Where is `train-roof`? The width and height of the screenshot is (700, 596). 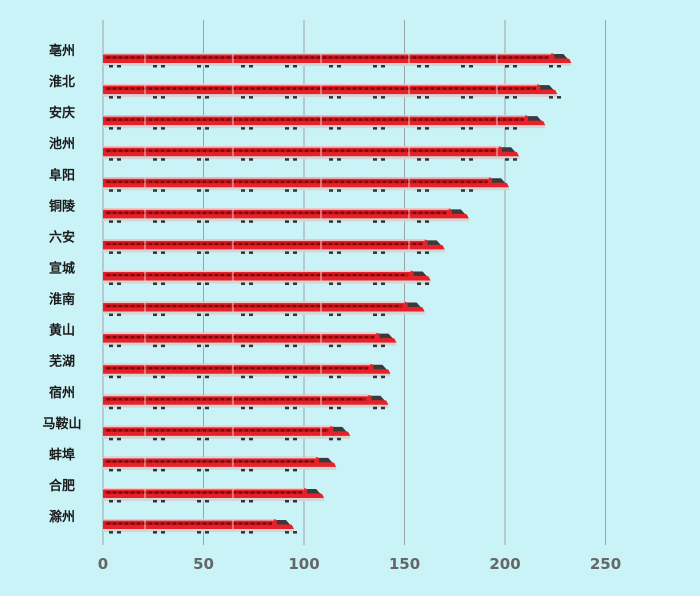 train-roof is located at coordinates (296, 178).